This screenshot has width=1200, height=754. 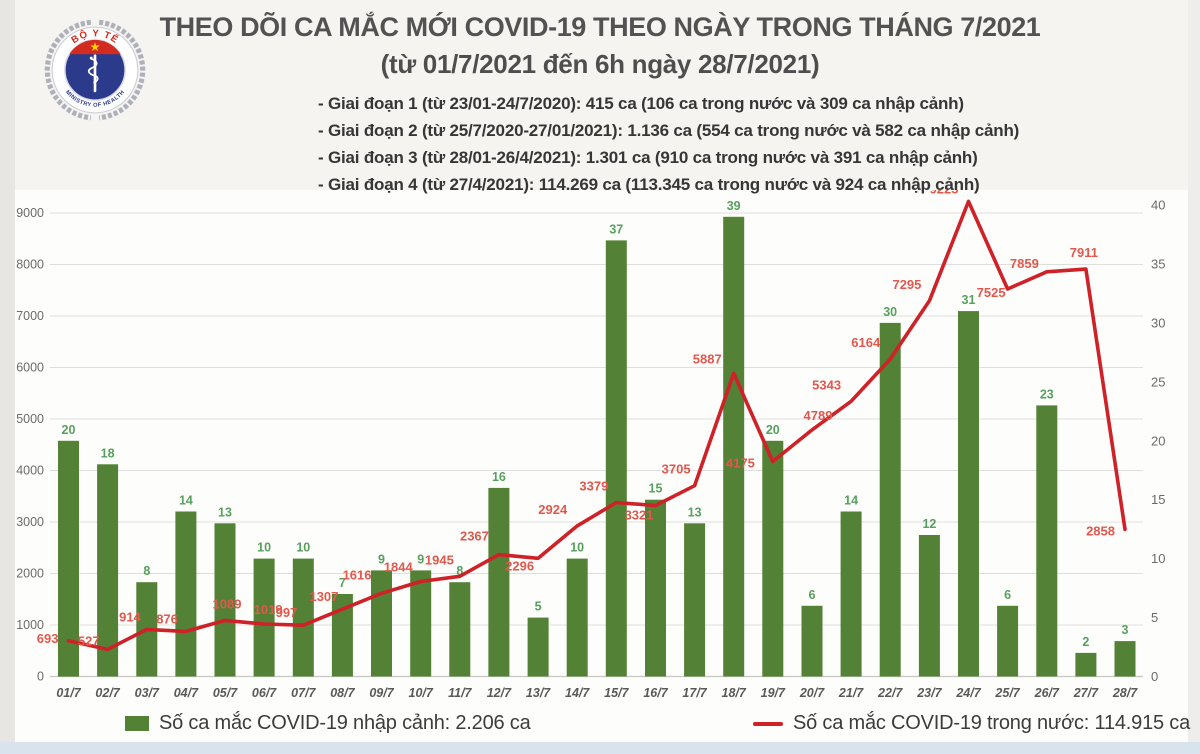 I want to click on x-axis-label: 15/7, so click(x=616, y=693).